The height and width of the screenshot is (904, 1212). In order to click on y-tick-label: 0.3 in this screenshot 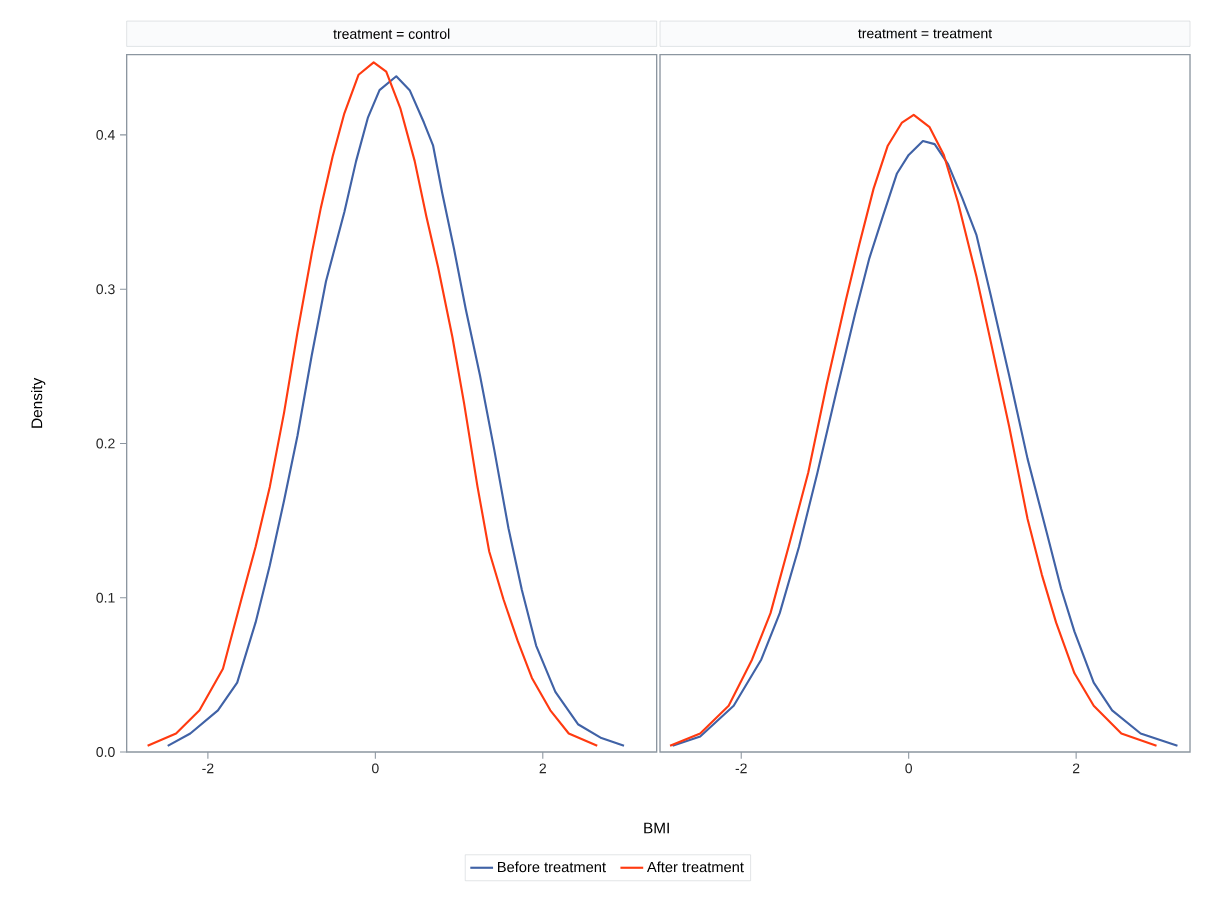, I will do `click(105, 289)`.